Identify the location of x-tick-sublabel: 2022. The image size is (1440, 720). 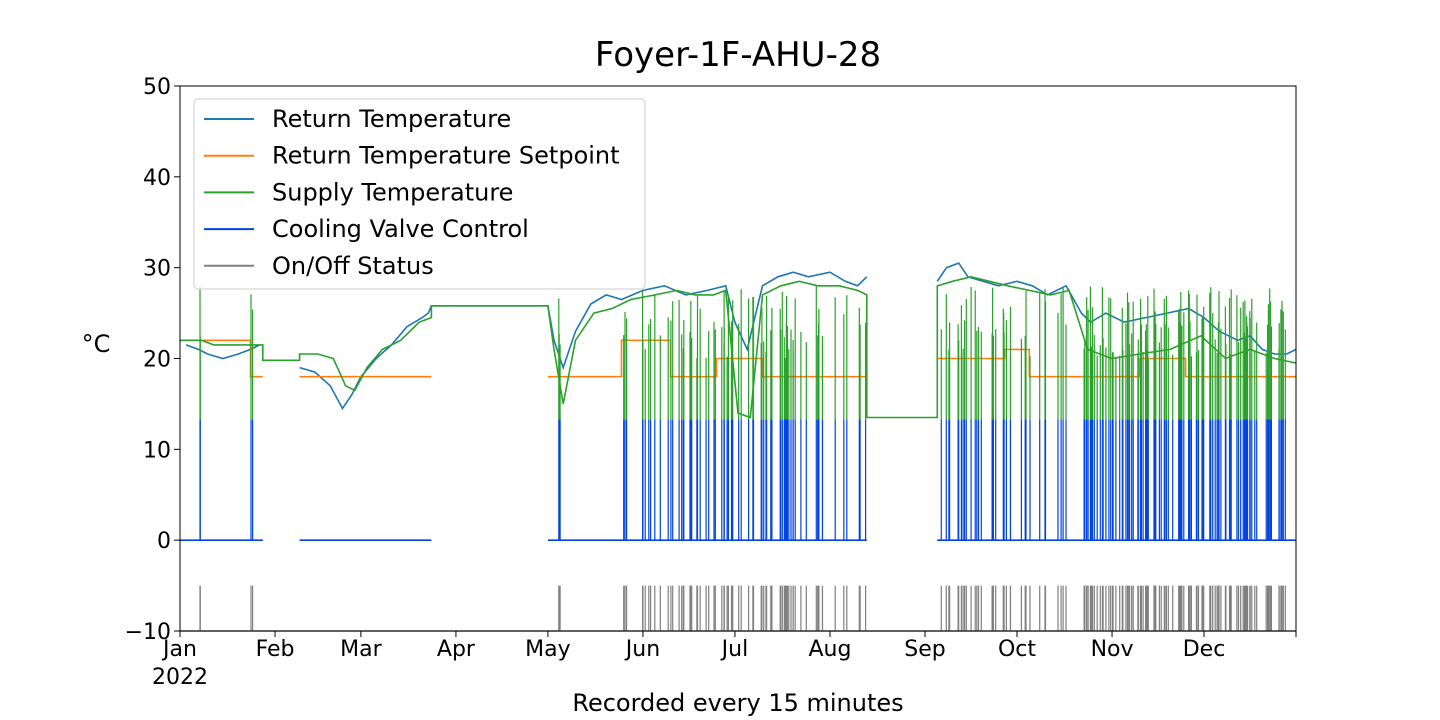
(180, 677).